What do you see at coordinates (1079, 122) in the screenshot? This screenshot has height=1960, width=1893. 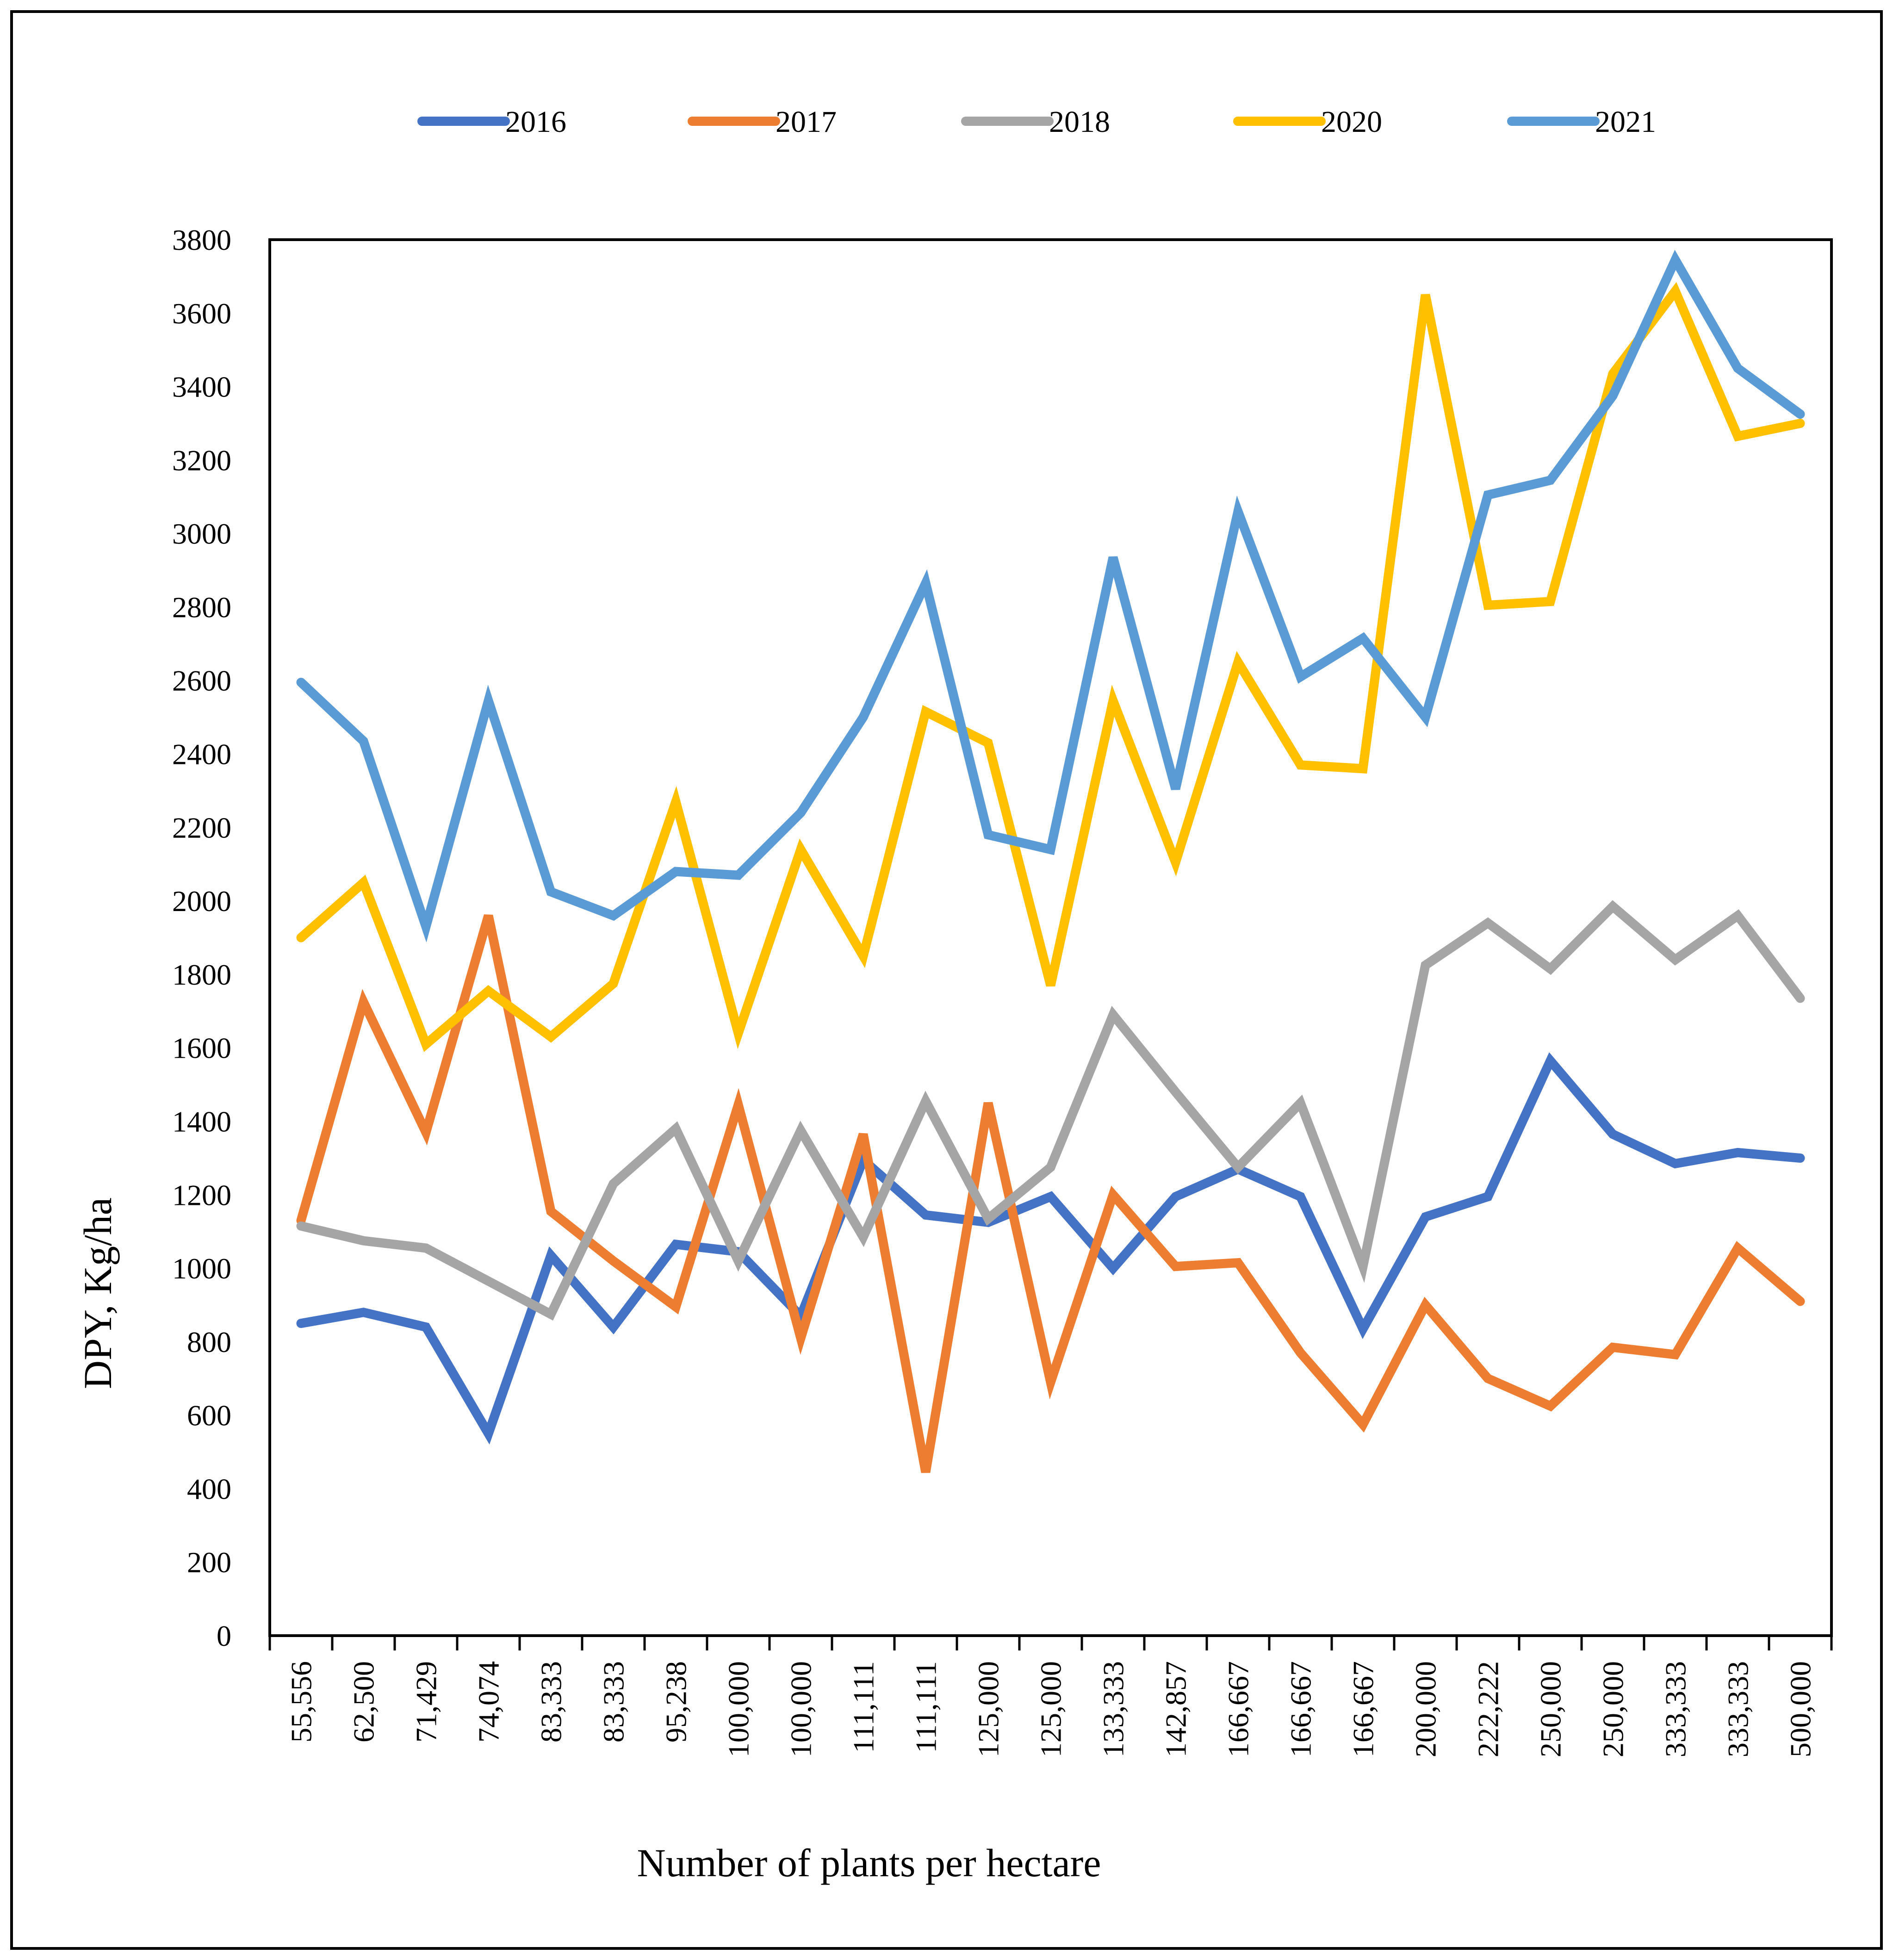 I see `legend-label: 2018` at bounding box center [1079, 122].